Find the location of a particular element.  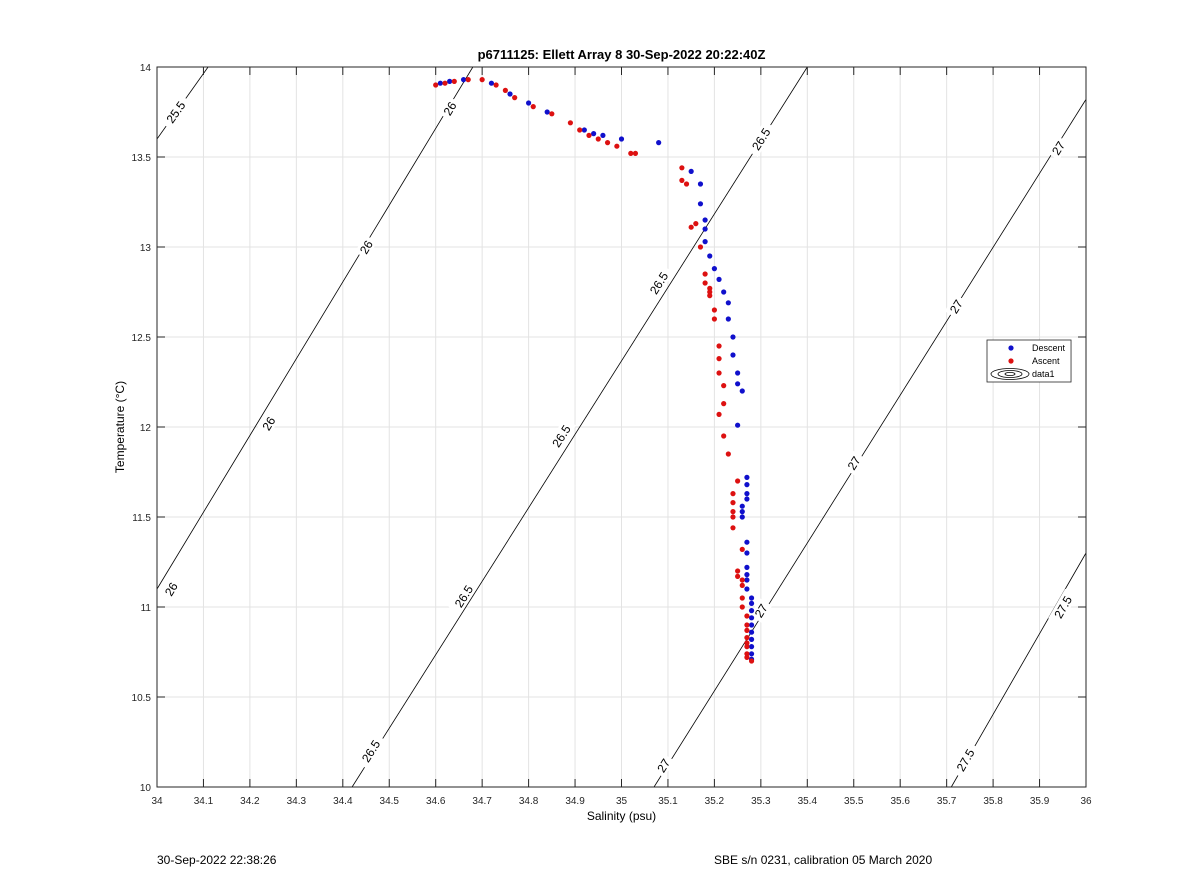

x-tick-label: 35.5 is located at coordinates (854, 801).